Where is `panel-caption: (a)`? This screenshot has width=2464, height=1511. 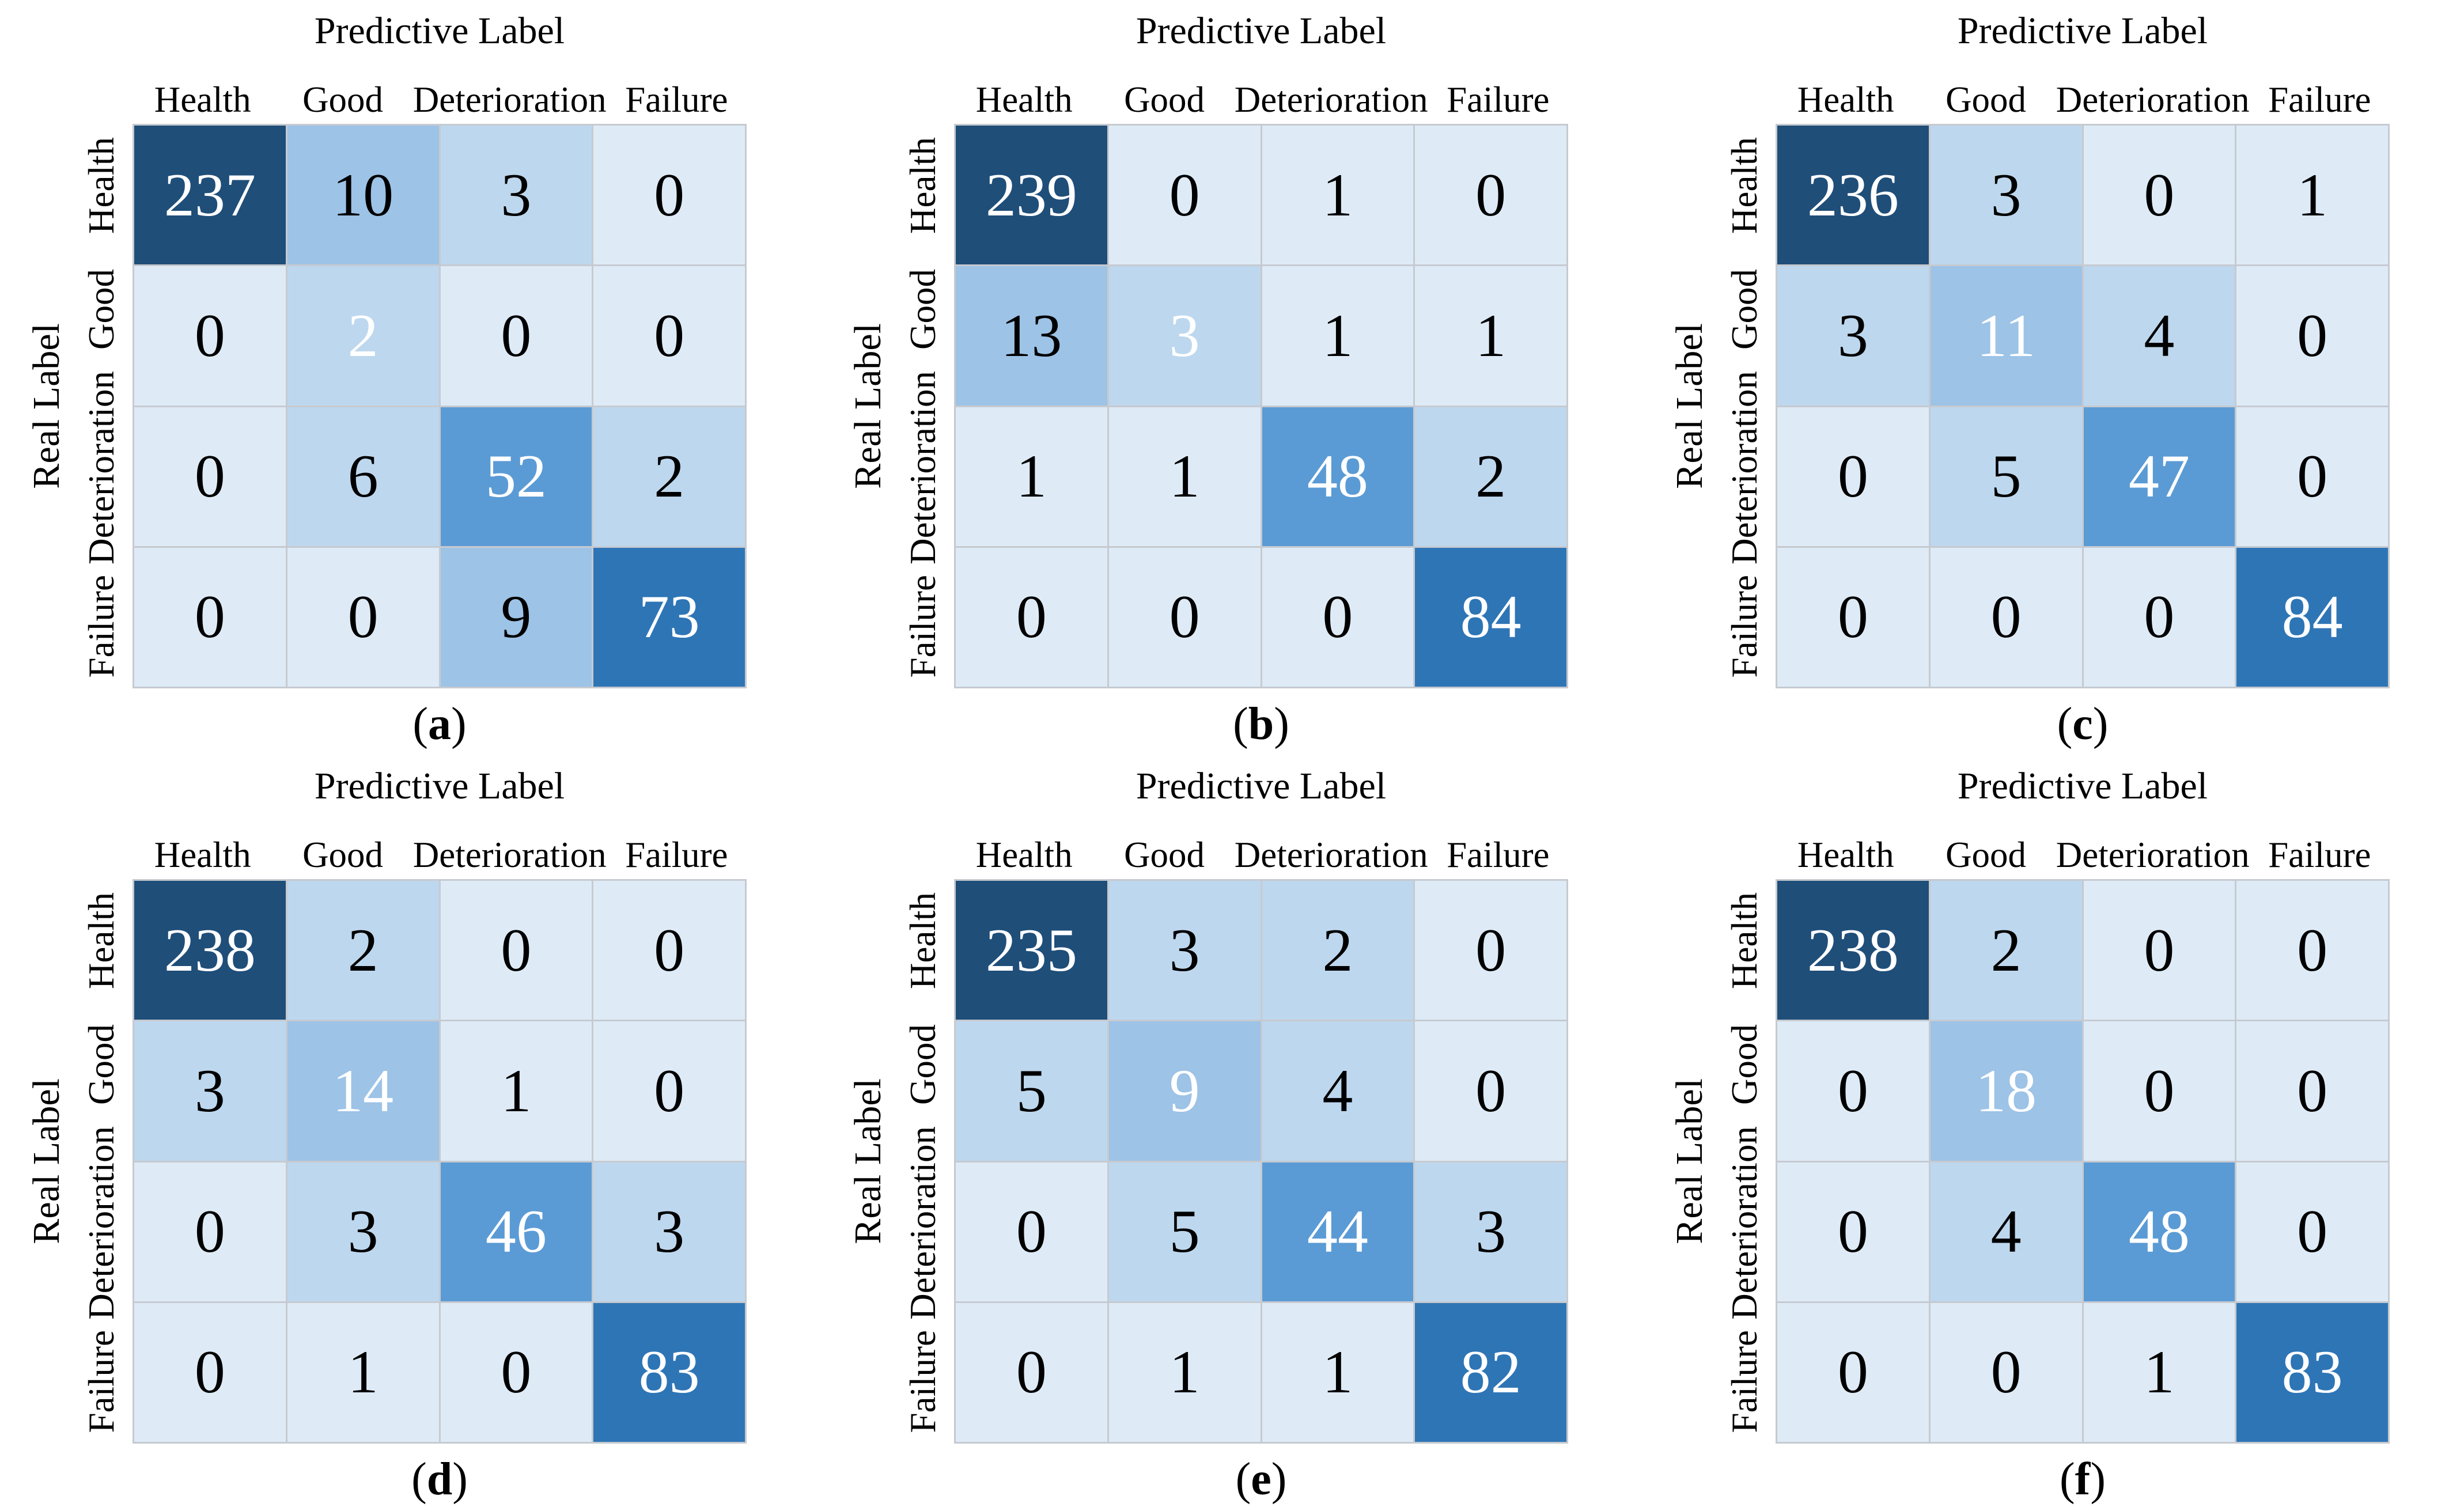
panel-caption: (a) is located at coordinates (440, 724).